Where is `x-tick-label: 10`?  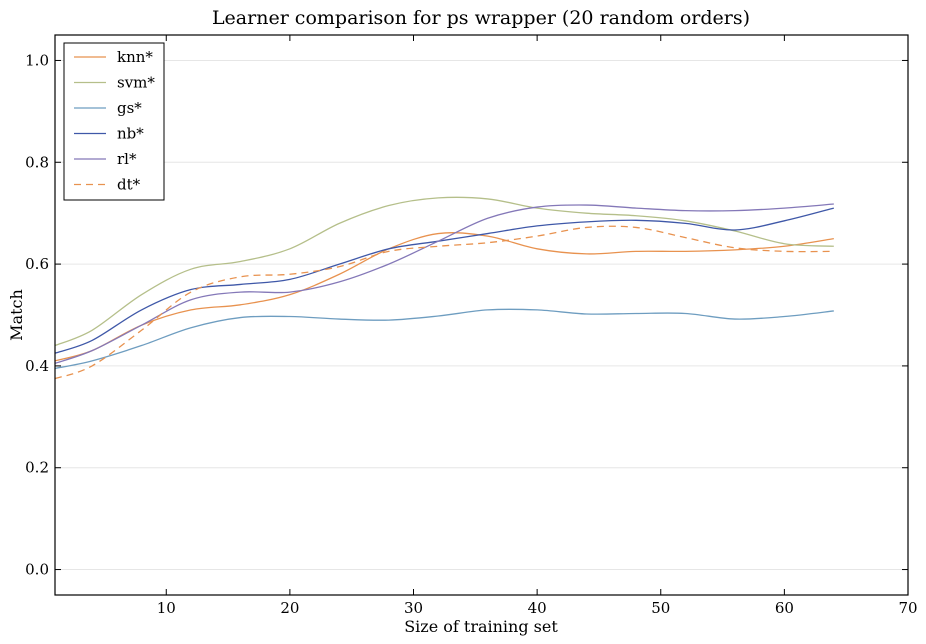 x-tick-label: 10 is located at coordinates (166, 608).